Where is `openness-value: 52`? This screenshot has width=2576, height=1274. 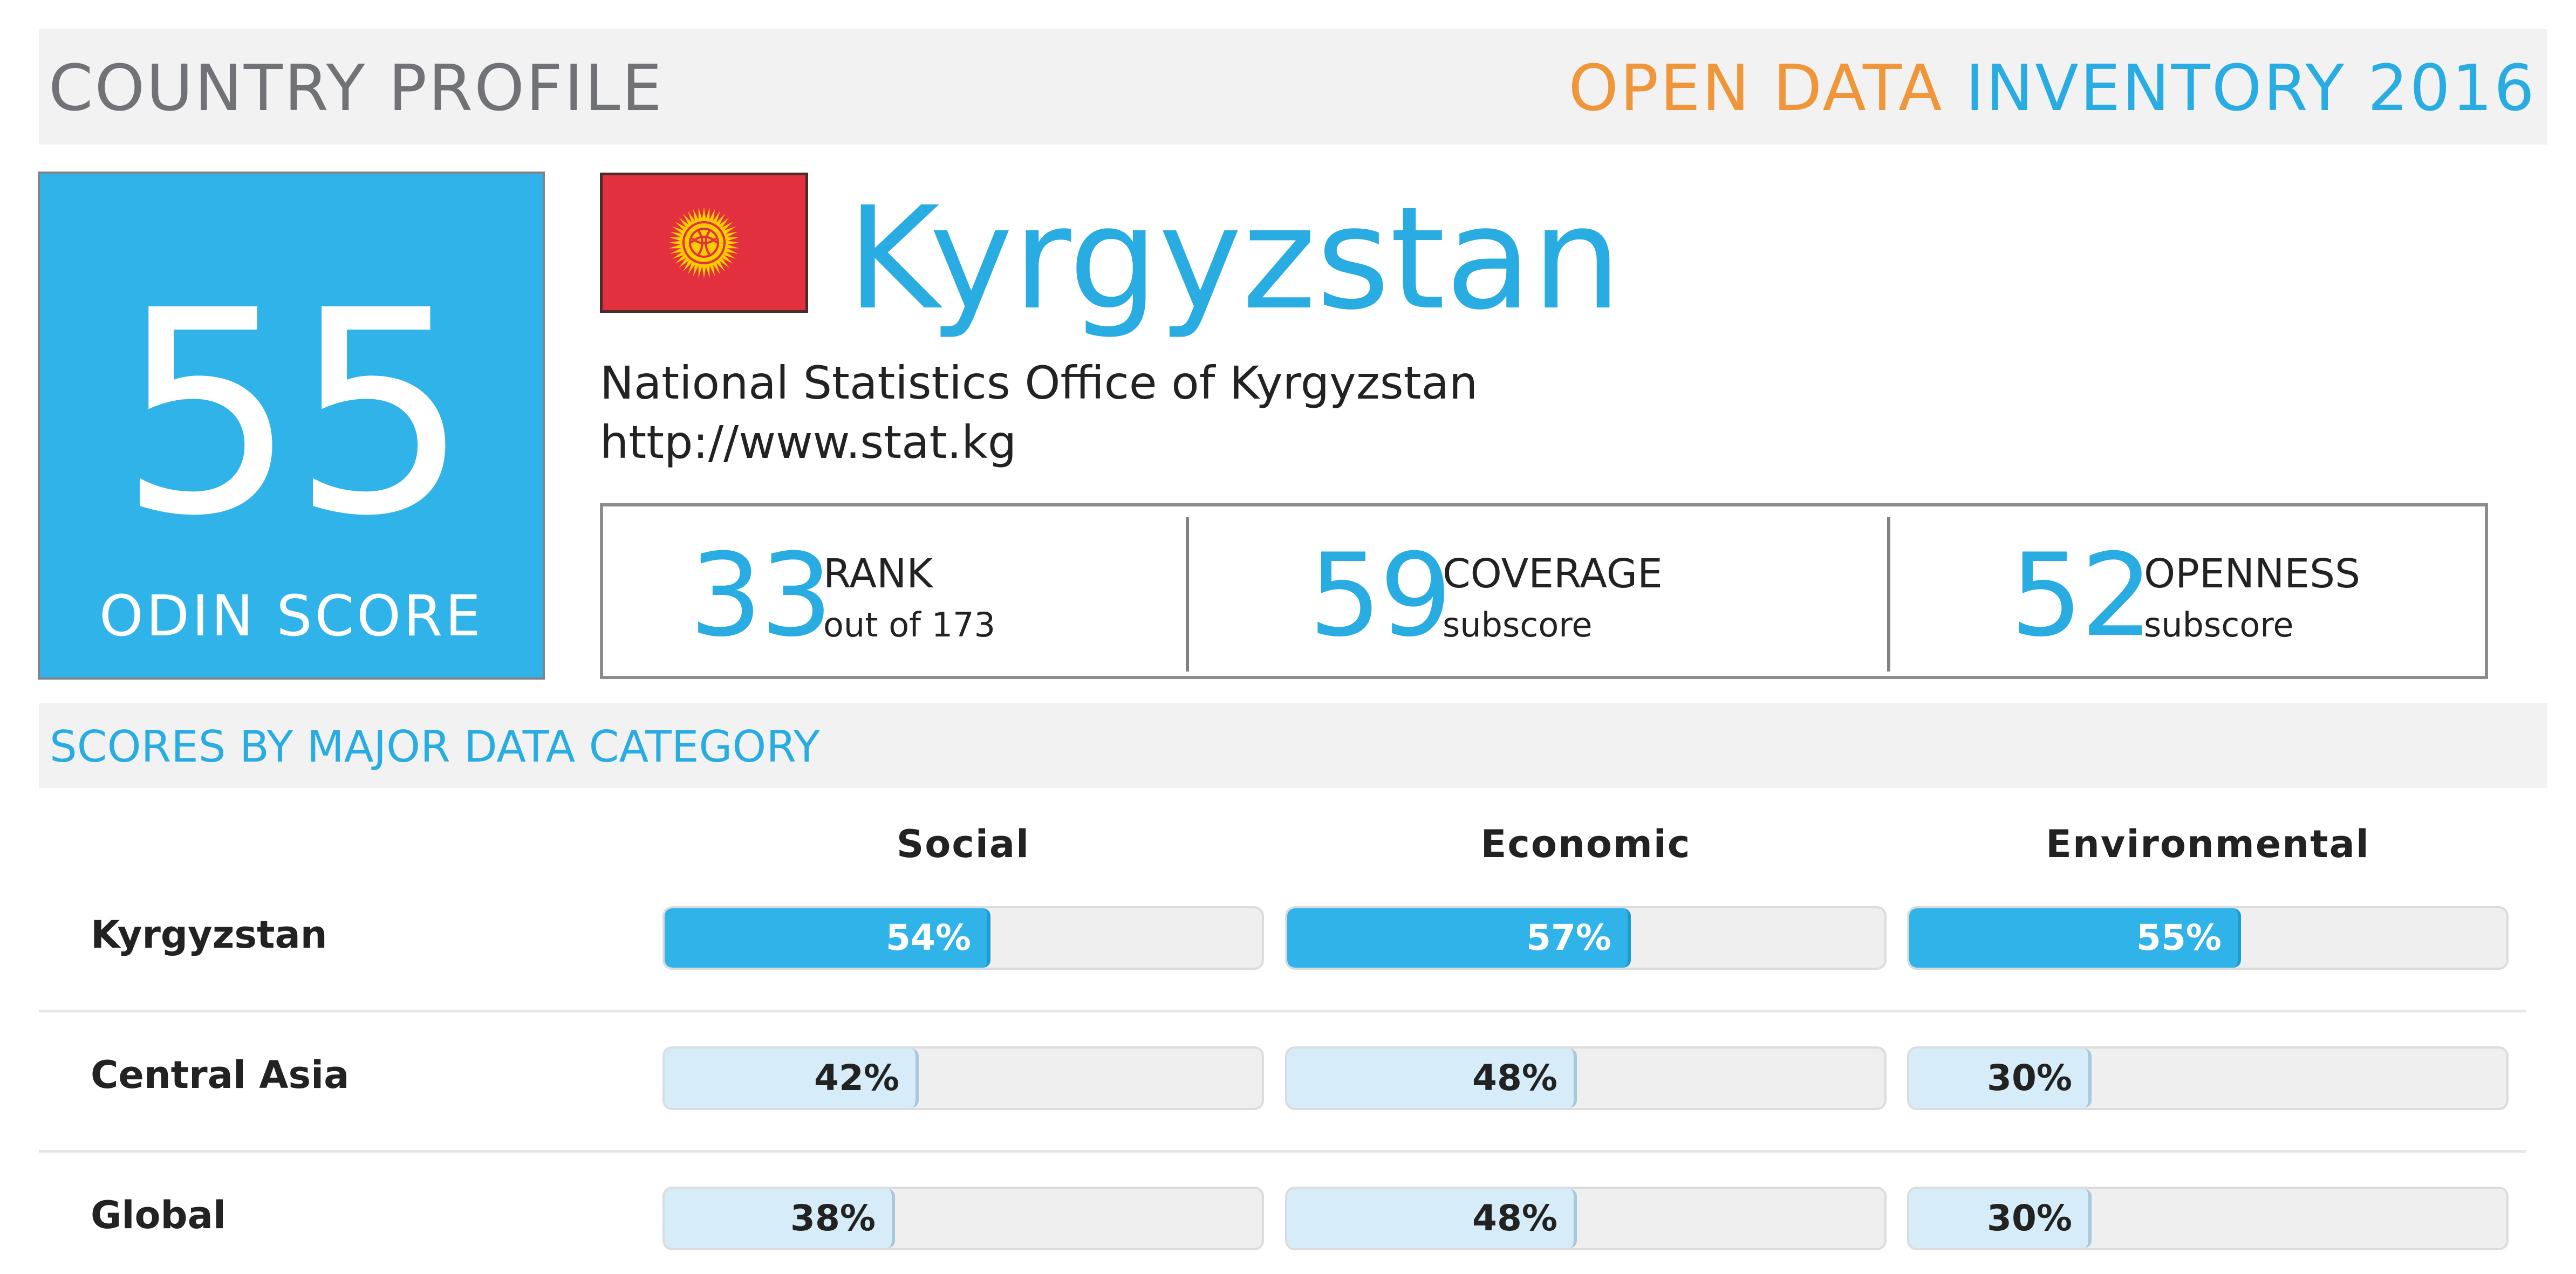
openness-value: 52 is located at coordinates (2082, 596).